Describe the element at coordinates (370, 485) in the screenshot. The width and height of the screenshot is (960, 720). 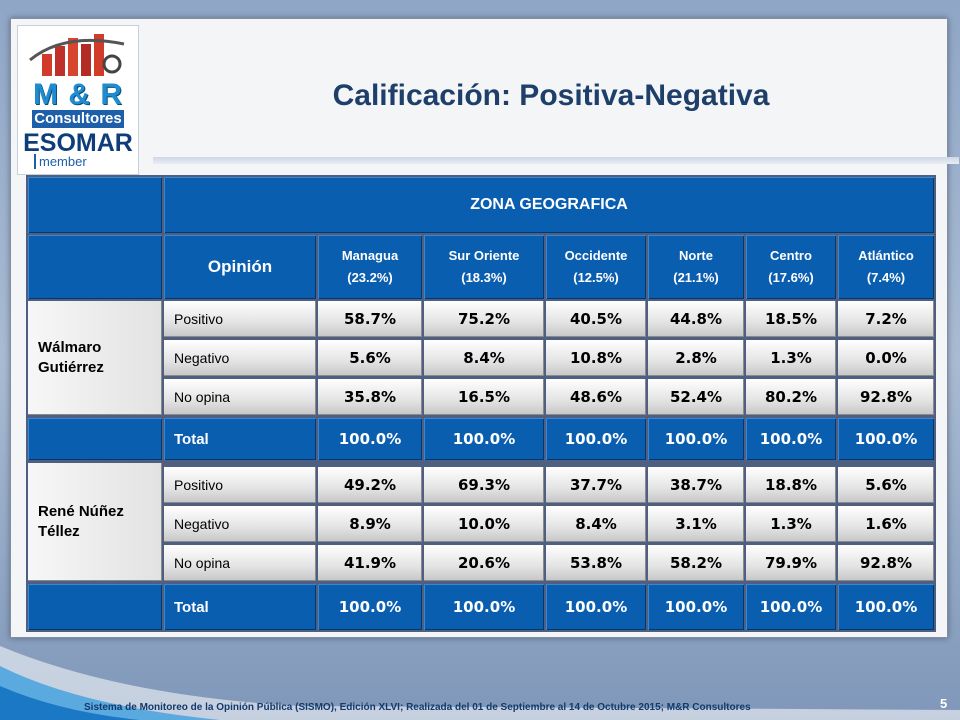
I see `value-cell: 49.2%` at that location.